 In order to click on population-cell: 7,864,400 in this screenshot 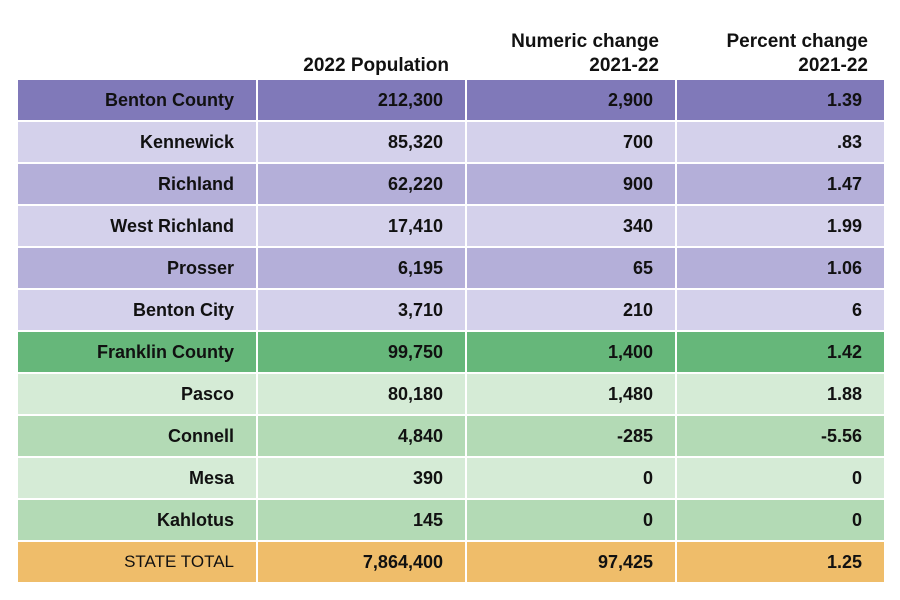, I will do `click(361, 562)`.